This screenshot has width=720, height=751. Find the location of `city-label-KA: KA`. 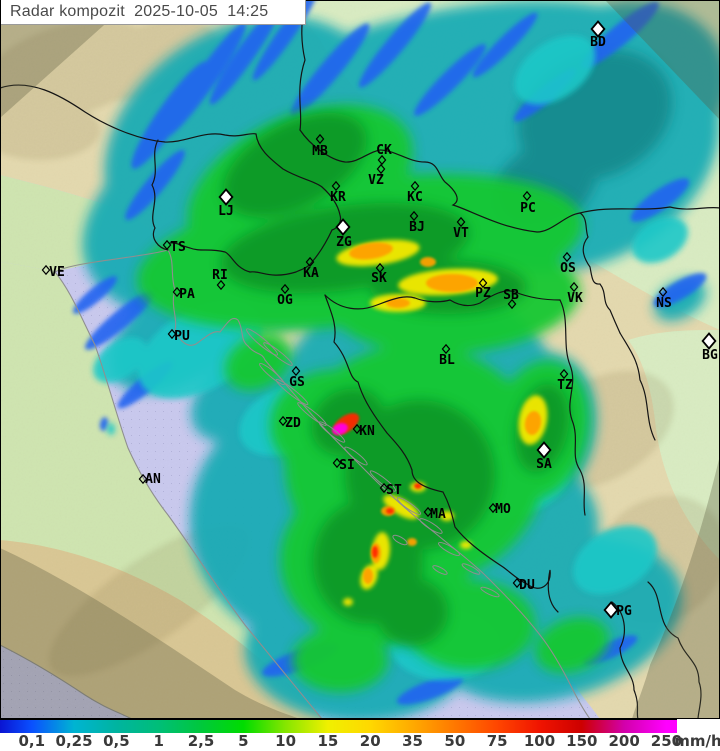

city-label-KA: KA is located at coordinates (311, 273).